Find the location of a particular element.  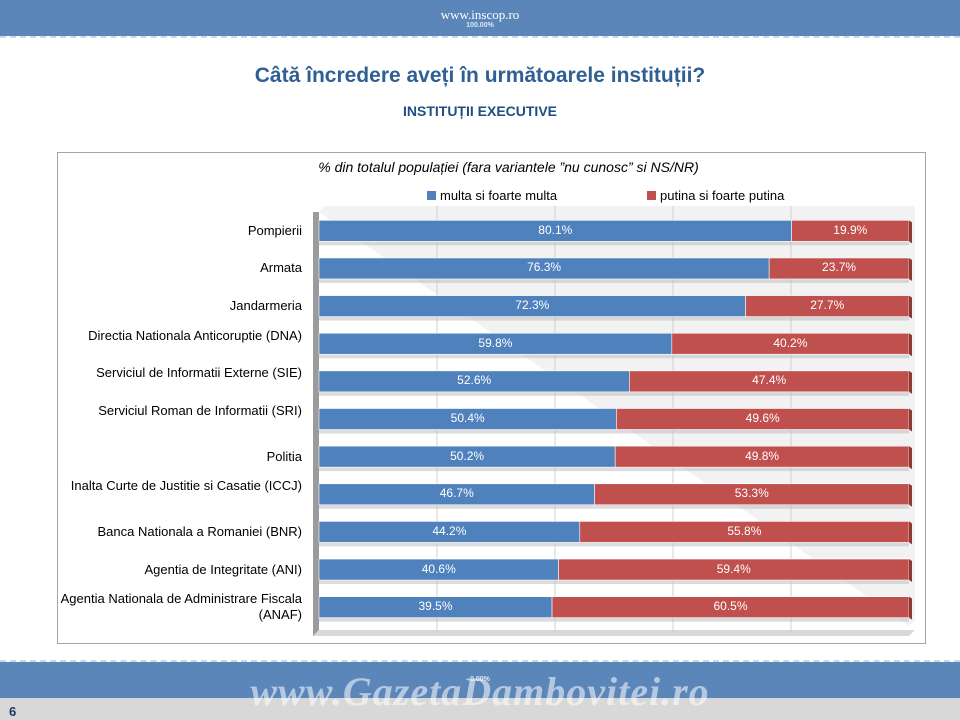

legend-item-blue: multa si foarte multa is located at coordinates (492, 195).